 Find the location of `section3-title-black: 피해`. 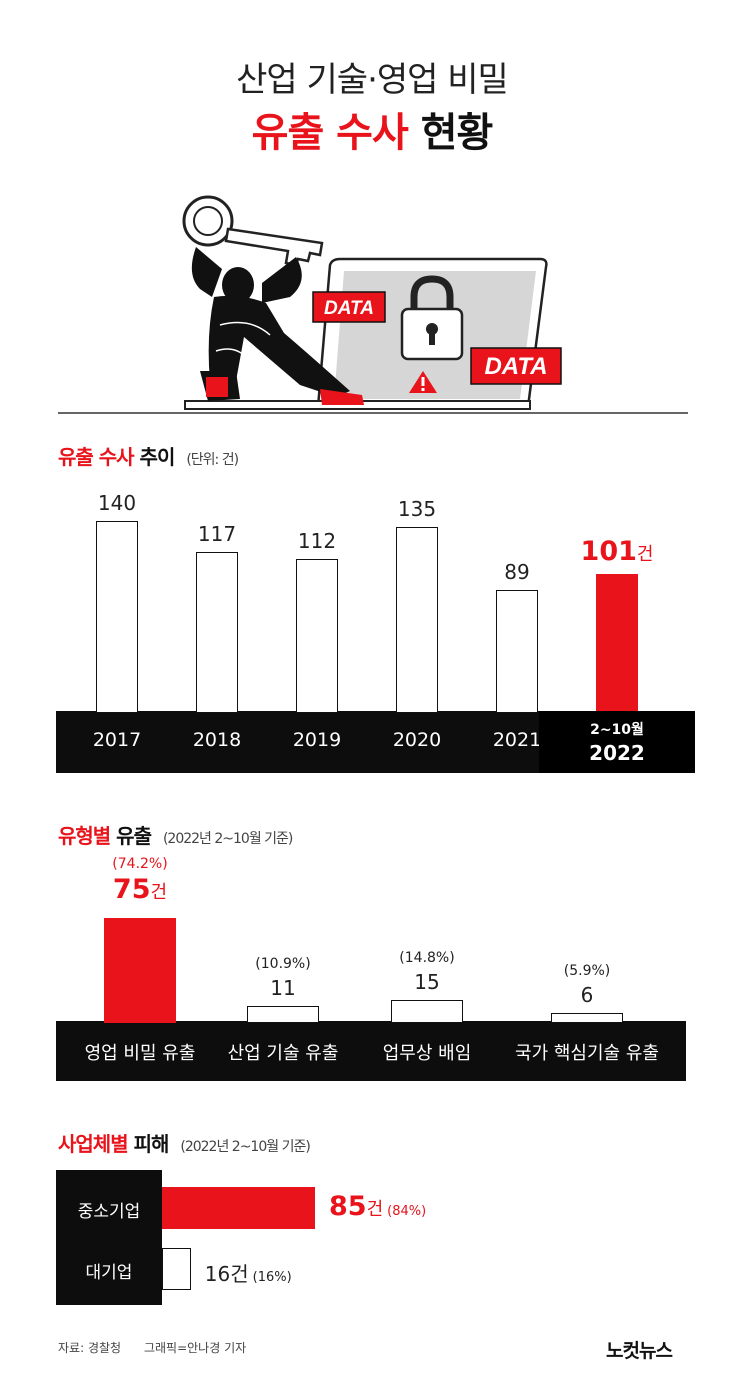

section3-title-black: 피해 is located at coordinates (151, 1144).